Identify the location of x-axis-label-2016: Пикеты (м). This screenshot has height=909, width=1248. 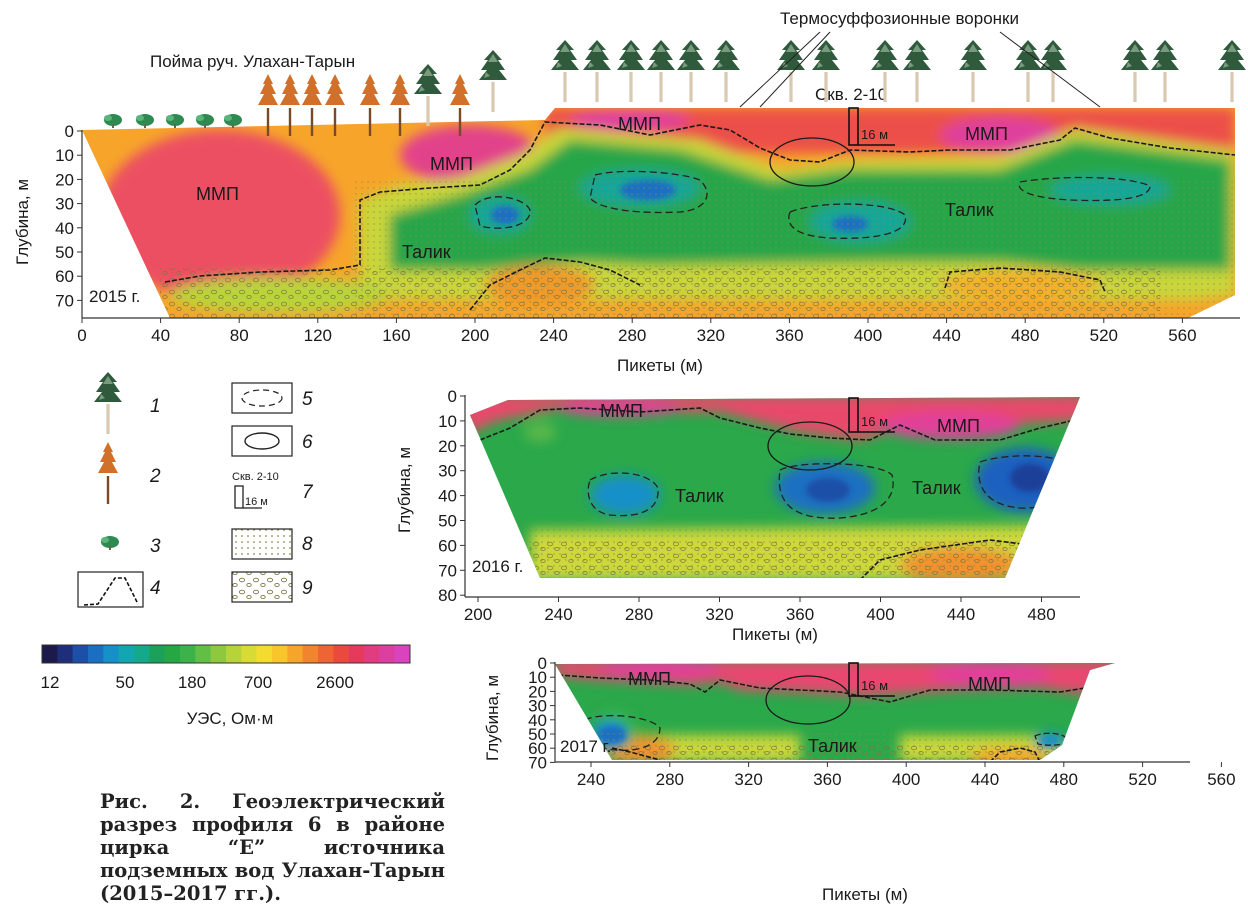
(775, 634).